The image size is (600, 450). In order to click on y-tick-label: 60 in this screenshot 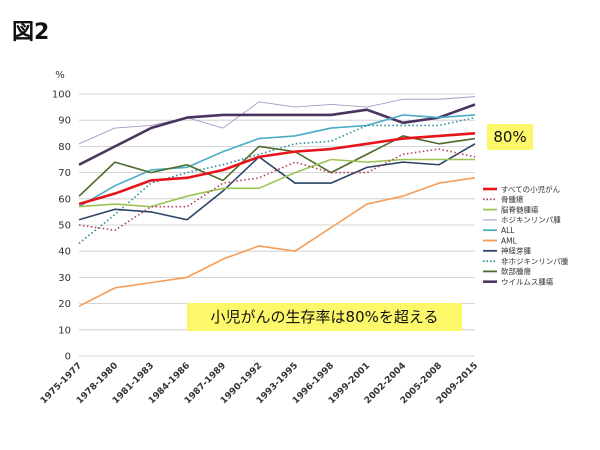, I will do `click(64, 199)`.